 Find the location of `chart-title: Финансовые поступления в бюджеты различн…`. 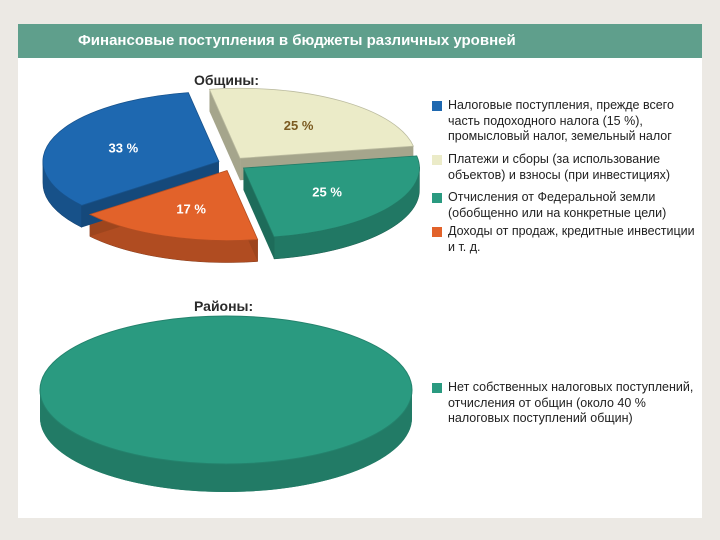

chart-title: Финансовые поступления в бюджеты различн… is located at coordinates (297, 40).